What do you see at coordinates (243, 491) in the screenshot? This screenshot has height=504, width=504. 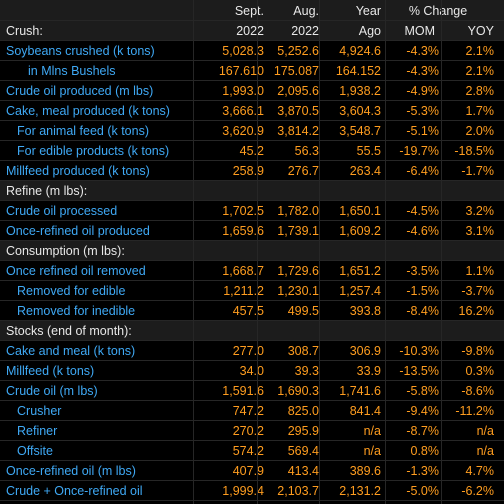 I see `sept-2022-value: 1,999.4` at bounding box center [243, 491].